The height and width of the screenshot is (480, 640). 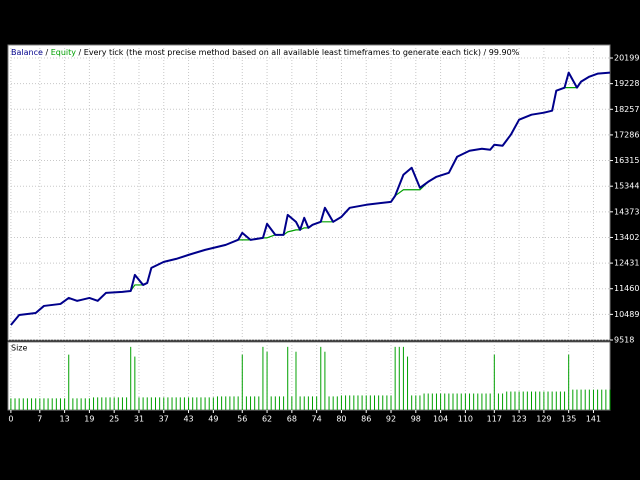 I want to click on x-tick-label: 19, so click(x=89, y=419).